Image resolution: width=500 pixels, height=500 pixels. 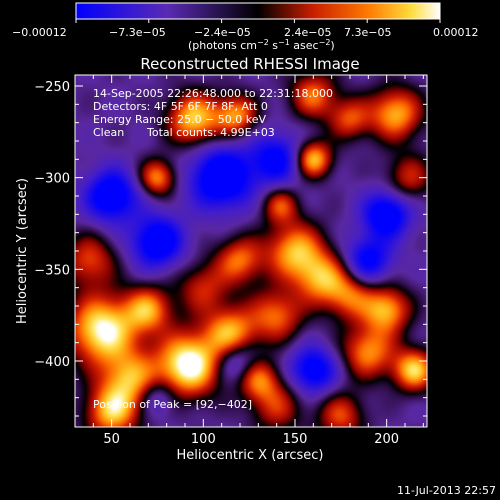 What do you see at coordinates (111, 439) in the screenshot?
I see `x-tick-label: 50` at bounding box center [111, 439].